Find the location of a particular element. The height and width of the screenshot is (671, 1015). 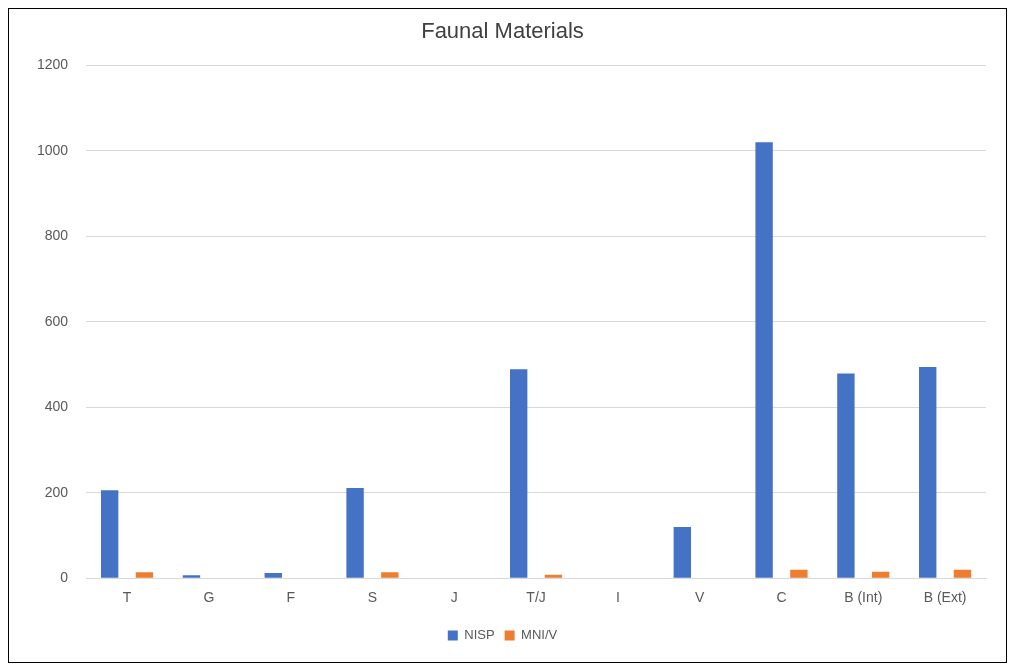

chart-title: Faunal Materials is located at coordinates (502, 31).